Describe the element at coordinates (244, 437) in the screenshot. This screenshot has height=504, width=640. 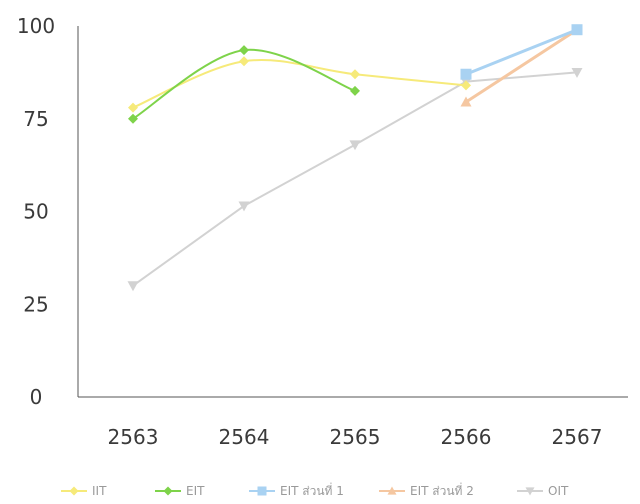
I see `x-tick-label: 2564` at that location.